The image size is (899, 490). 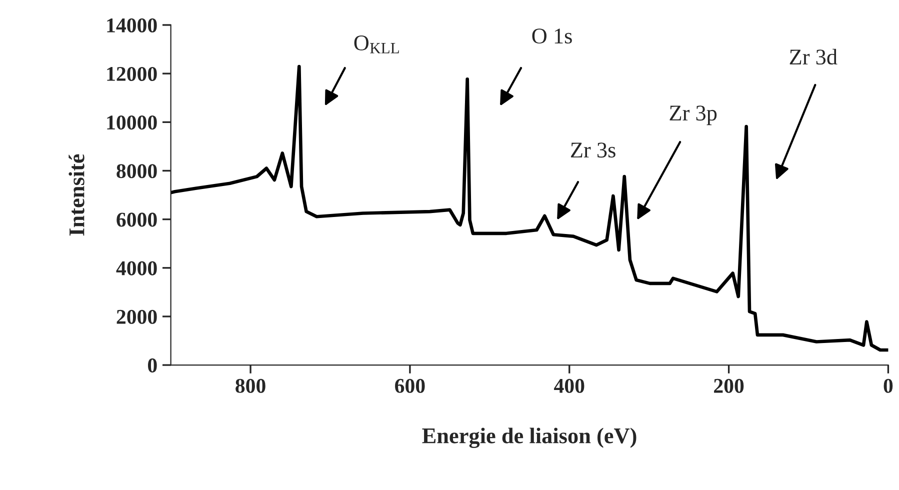 What do you see at coordinates (410, 385) in the screenshot?
I see `x-tick-label: 600` at bounding box center [410, 385].